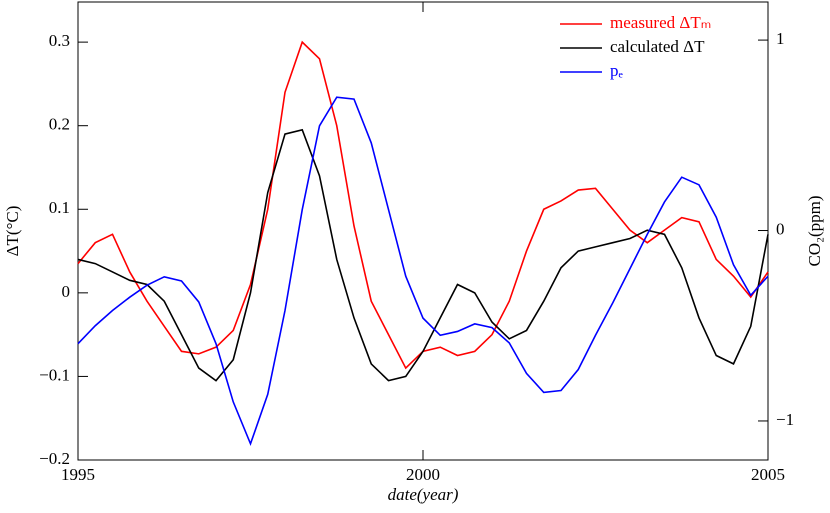 Image resolution: width=830 pixels, height=513 pixels. Describe the element at coordinates (66, 291) in the screenshot. I see `y-tick-label: 0` at that location.